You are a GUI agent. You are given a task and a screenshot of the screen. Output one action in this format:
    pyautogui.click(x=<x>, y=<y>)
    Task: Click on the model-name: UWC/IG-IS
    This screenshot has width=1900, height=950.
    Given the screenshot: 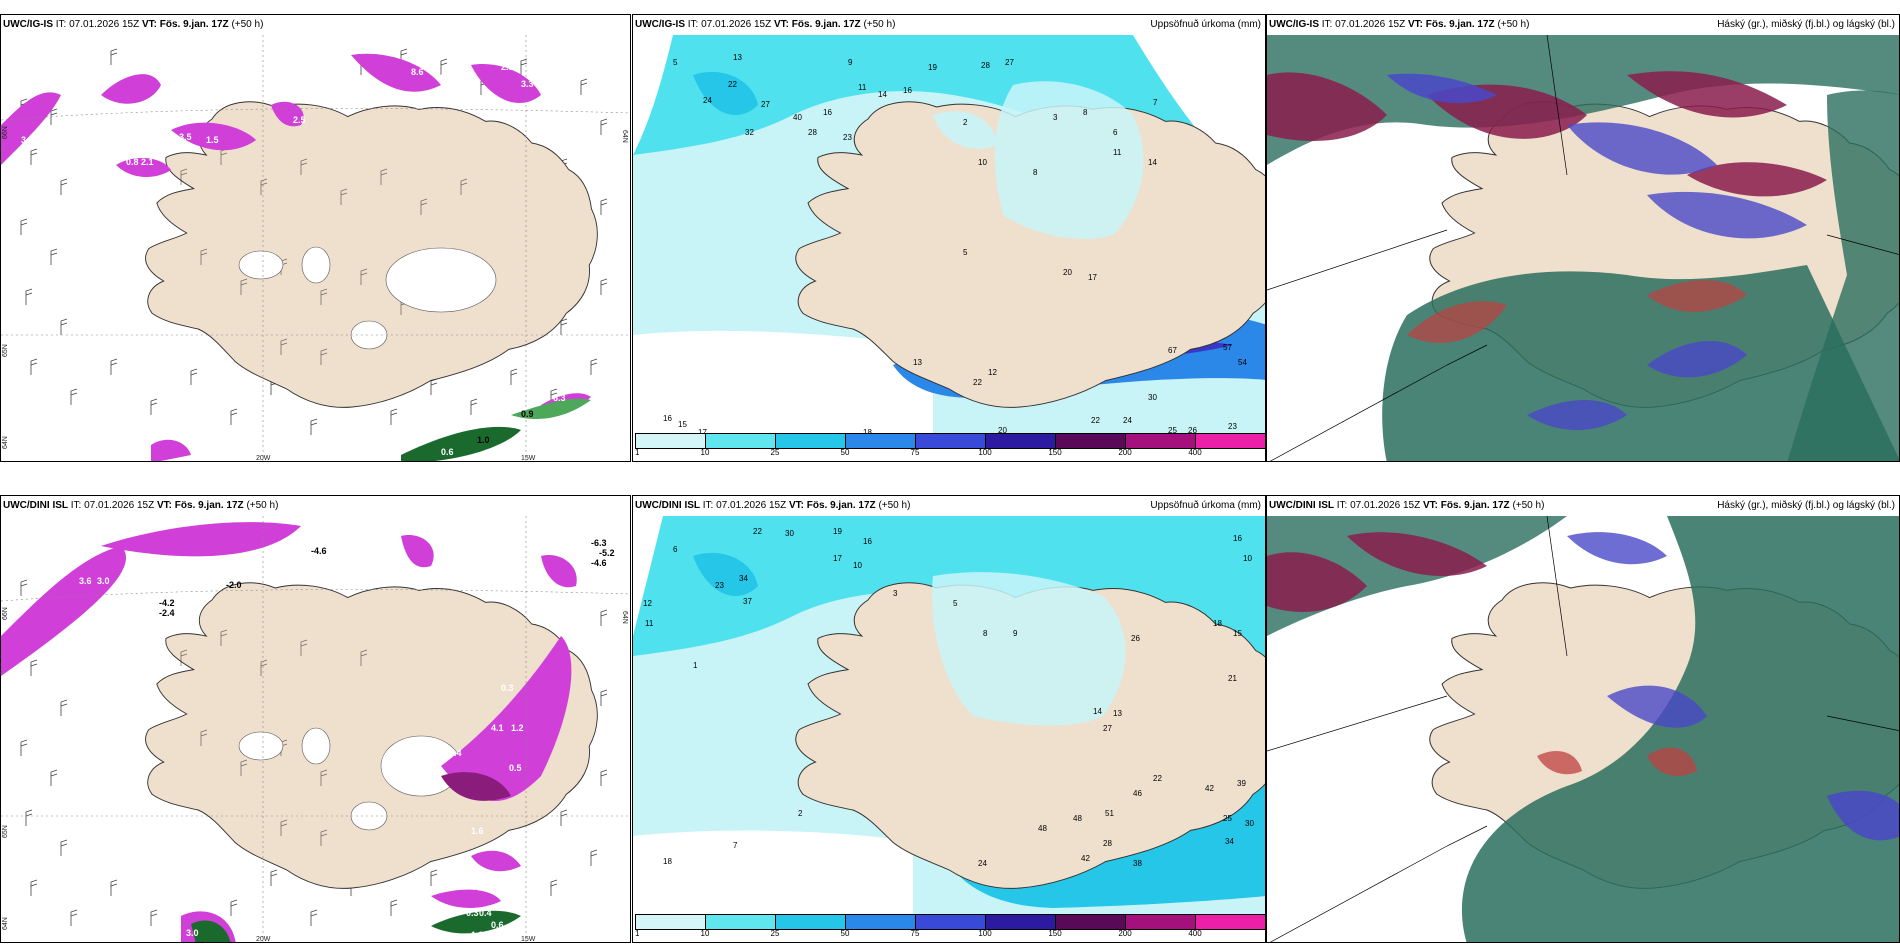 What is the action you would take?
    pyautogui.click(x=28, y=24)
    